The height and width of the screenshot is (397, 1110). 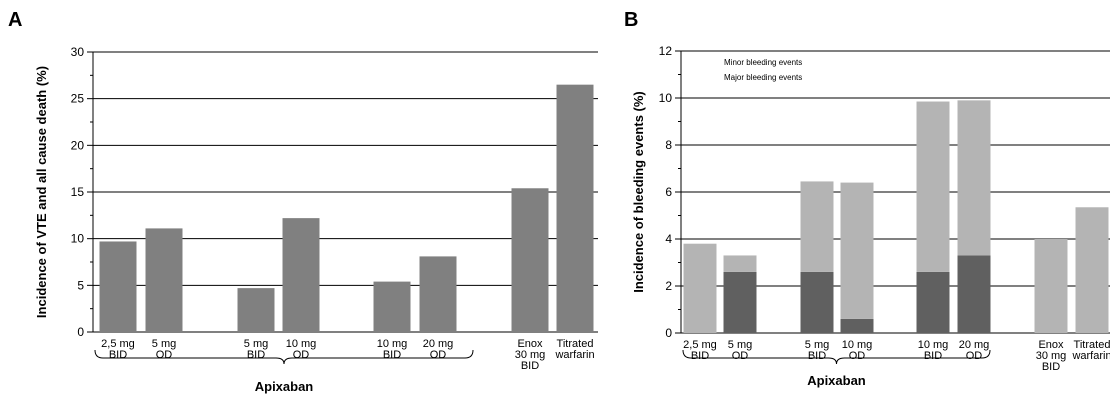 I want to click on legend-entry: Major bleeding events, so click(x=763, y=77).